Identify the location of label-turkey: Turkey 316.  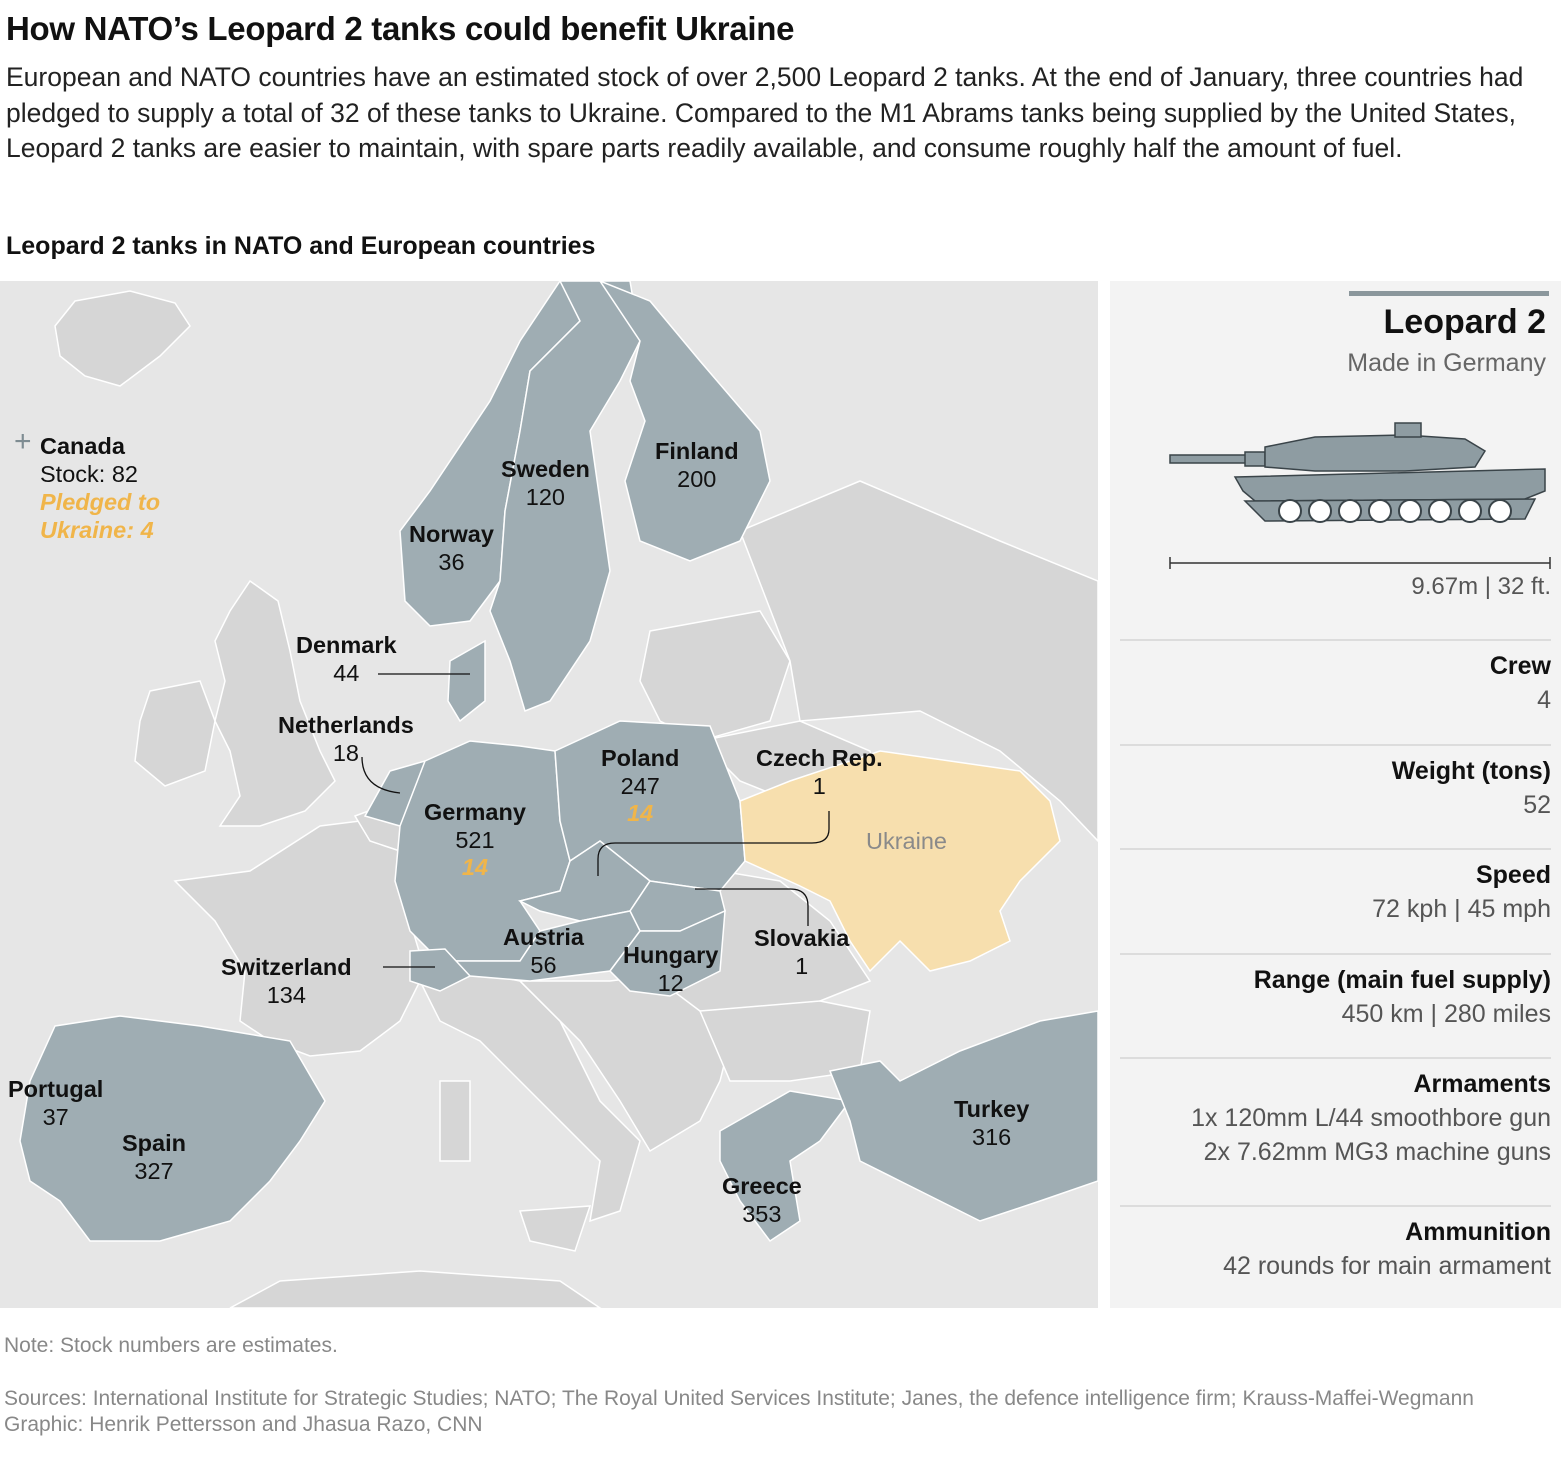
(992, 1123).